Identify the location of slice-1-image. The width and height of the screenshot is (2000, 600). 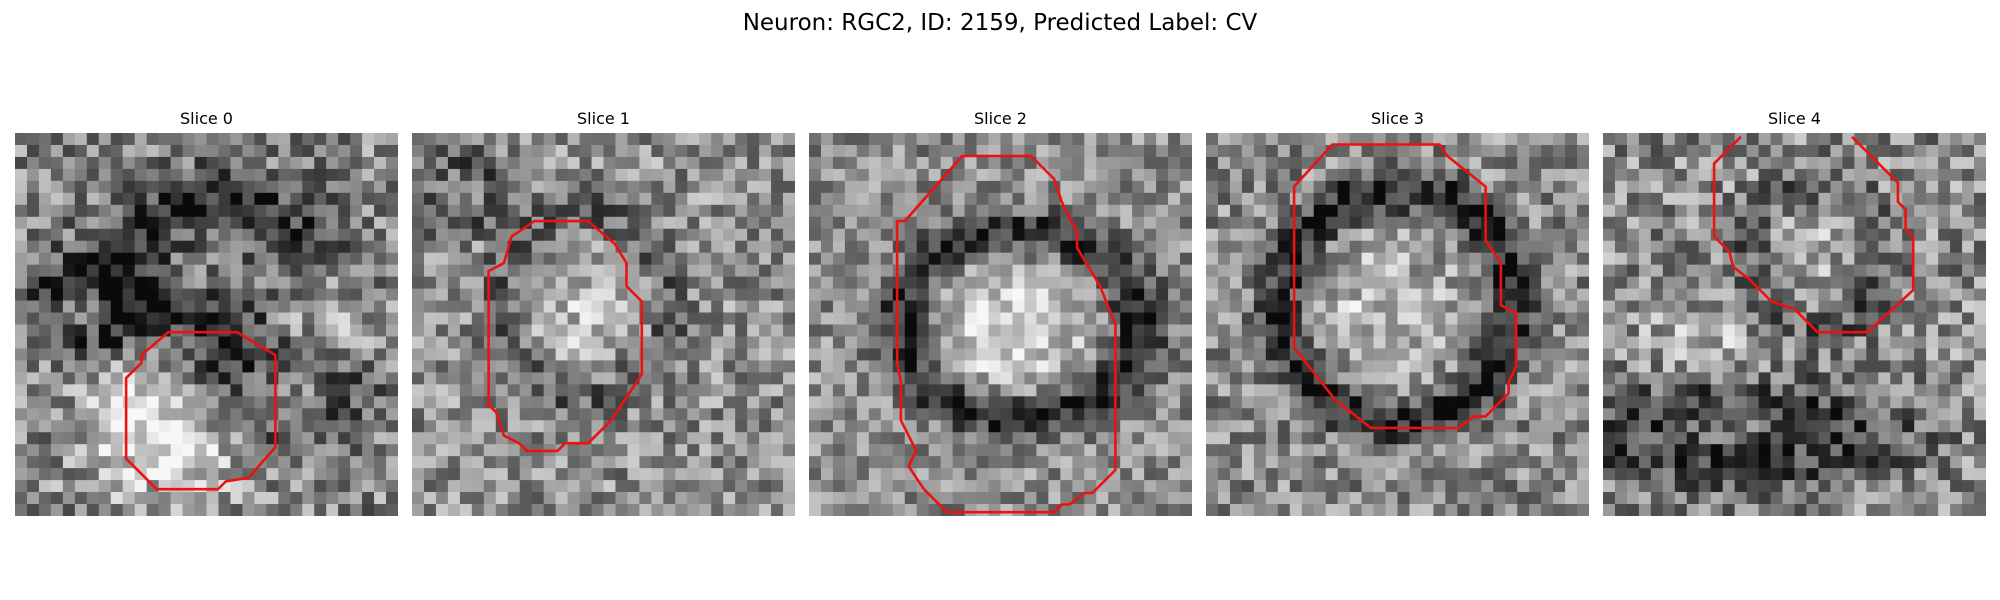
(603, 324).